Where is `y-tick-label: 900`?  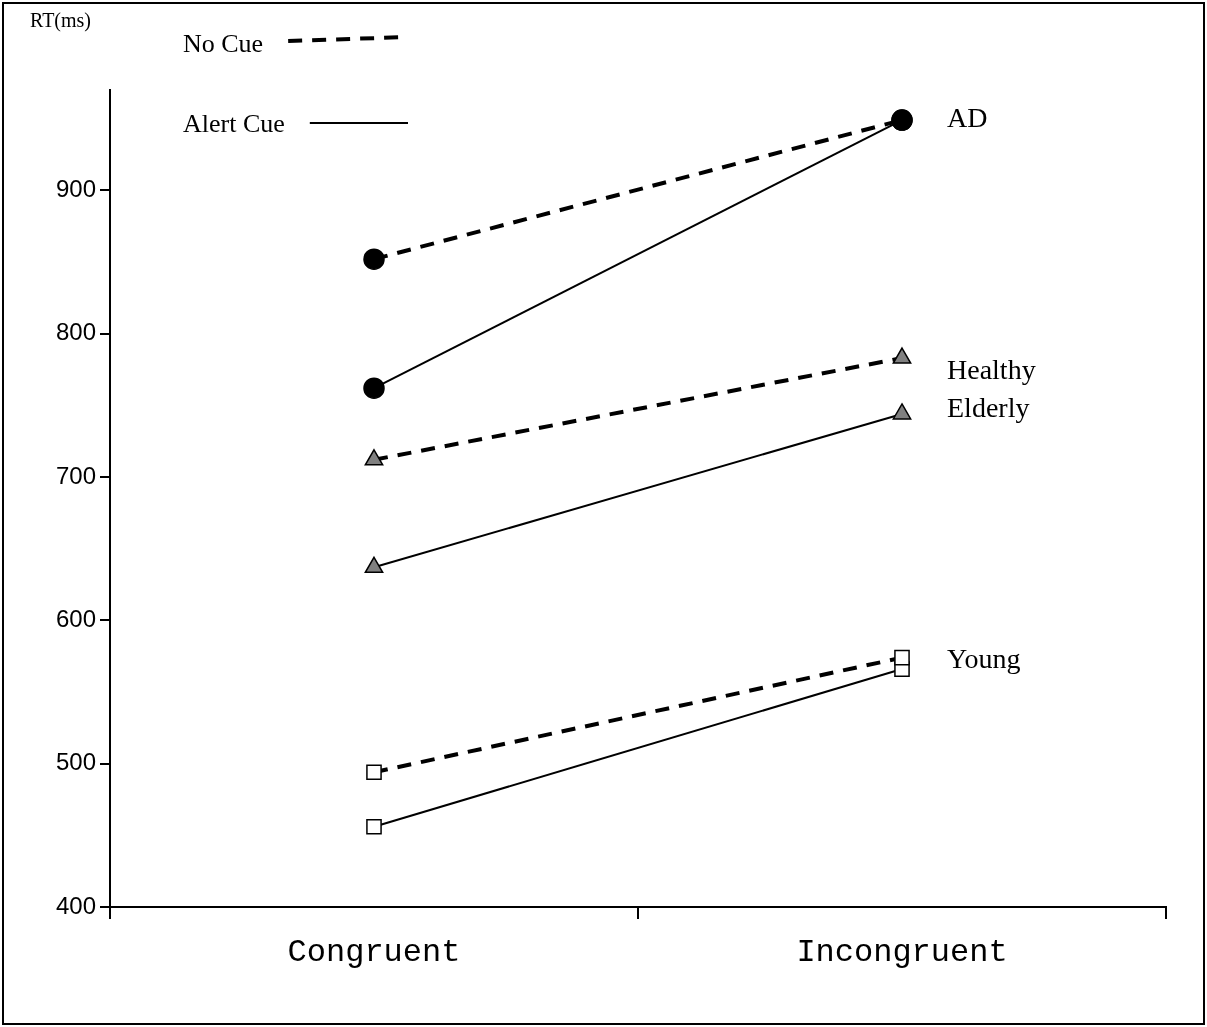
y-tick-label: 900 is located at coordinates (75, 188).